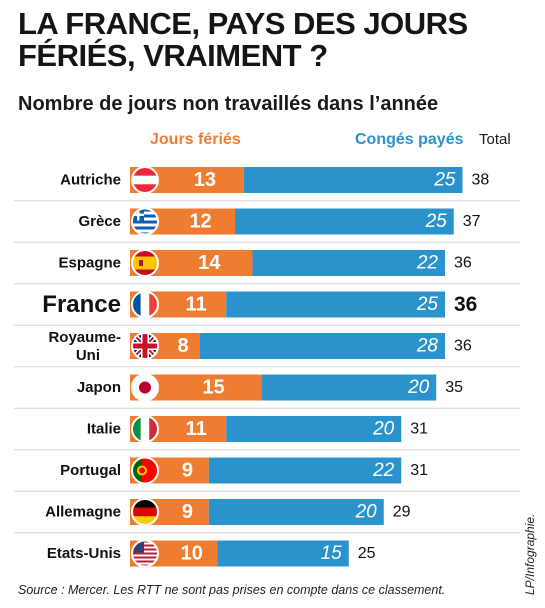 The height and width of the screenshot is (608, 545). I want to click on total-value: 35, so click(454, 387).